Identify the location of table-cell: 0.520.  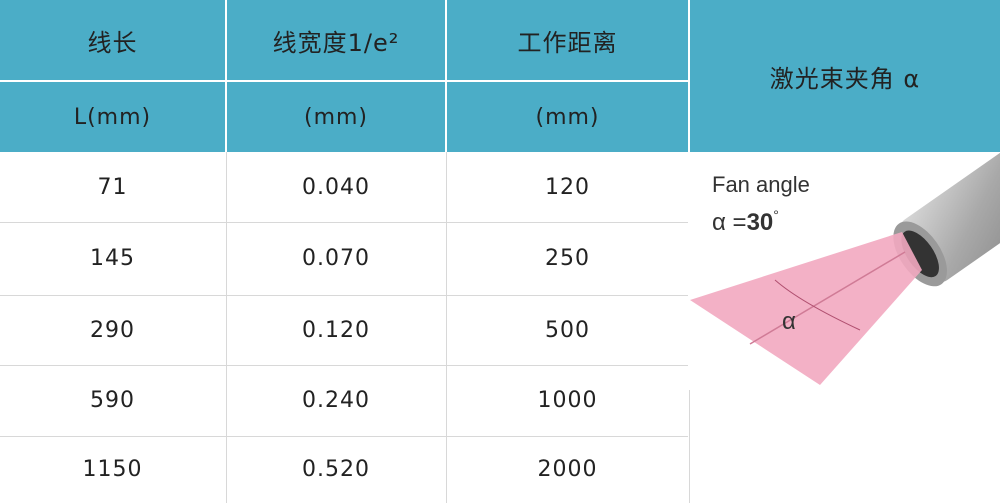
(336, 469).